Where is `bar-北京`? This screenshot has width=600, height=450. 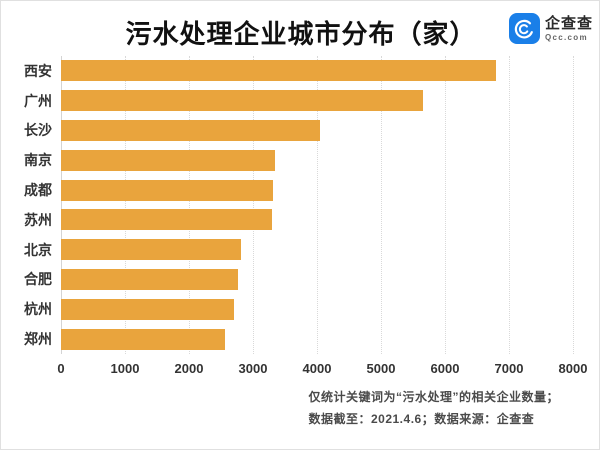 bar-北京 is located at coordinates (151, 250).